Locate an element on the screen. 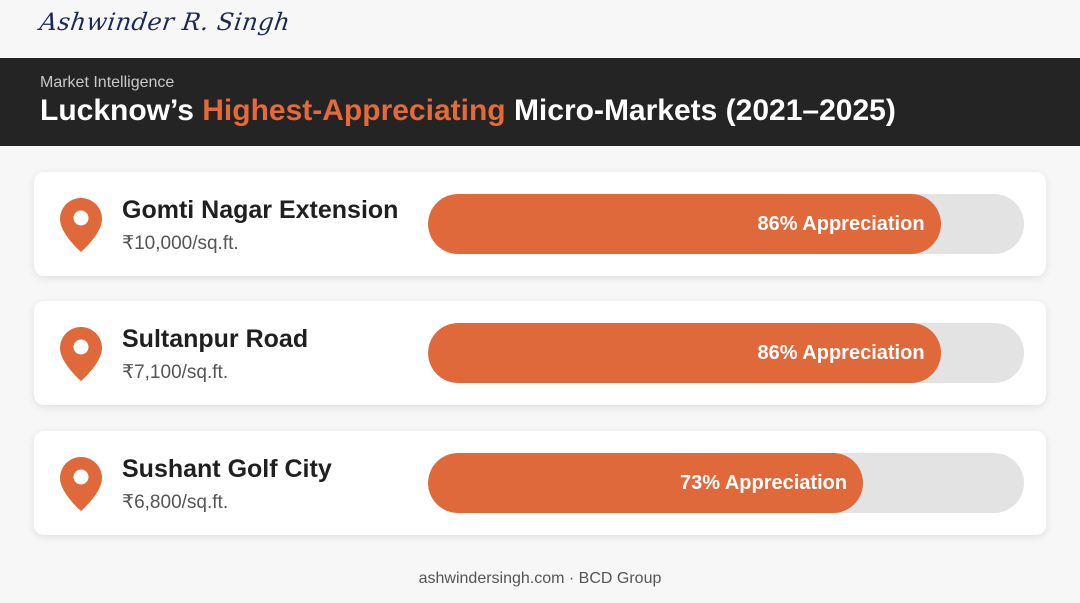  market-price: ₹6,800/sq.ft. is located at coordinates (175, 502).